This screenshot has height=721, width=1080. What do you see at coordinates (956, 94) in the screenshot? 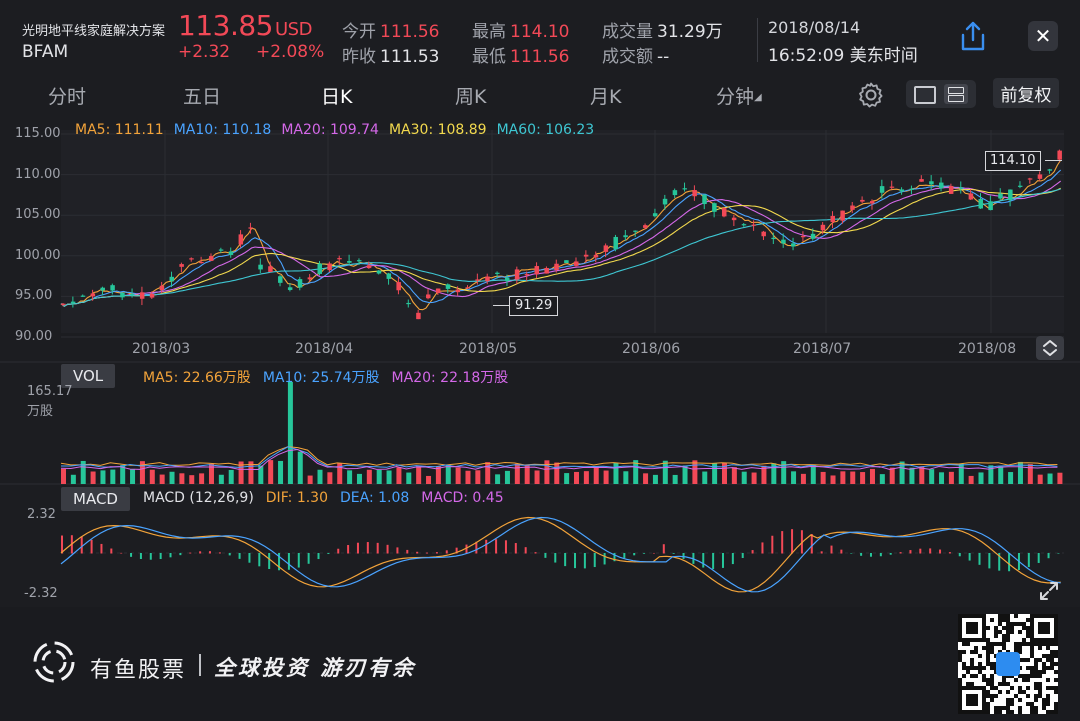
I see `double-panel-icon` at bounding box center [956, 94].